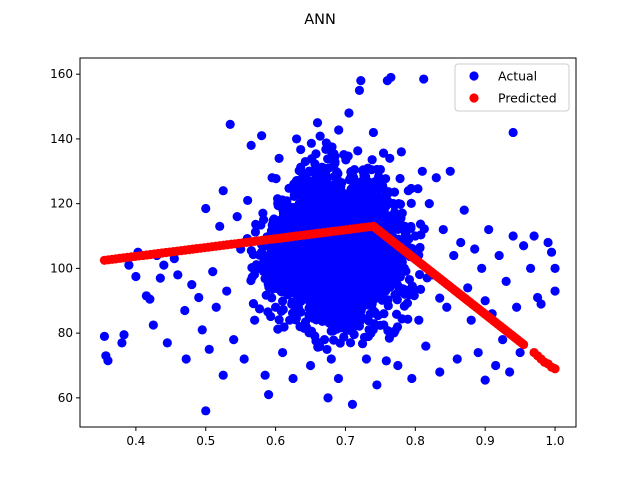  What do you see at coordinates (474, 76) in the screenshot?
I see `legend-marker-actual` at bounding box center [474, 76].